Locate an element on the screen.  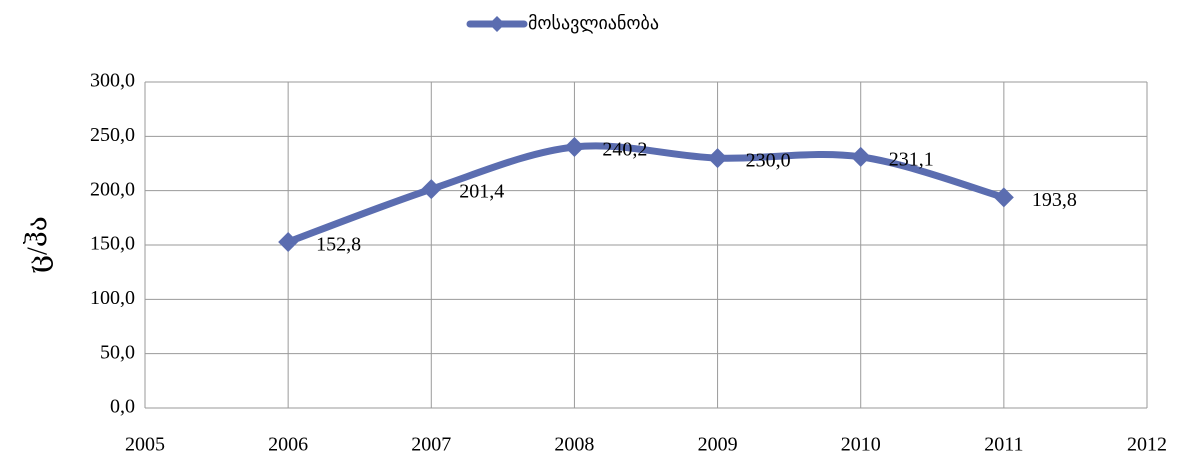
data-label: 201,4 is located at coordinates (481, 192).